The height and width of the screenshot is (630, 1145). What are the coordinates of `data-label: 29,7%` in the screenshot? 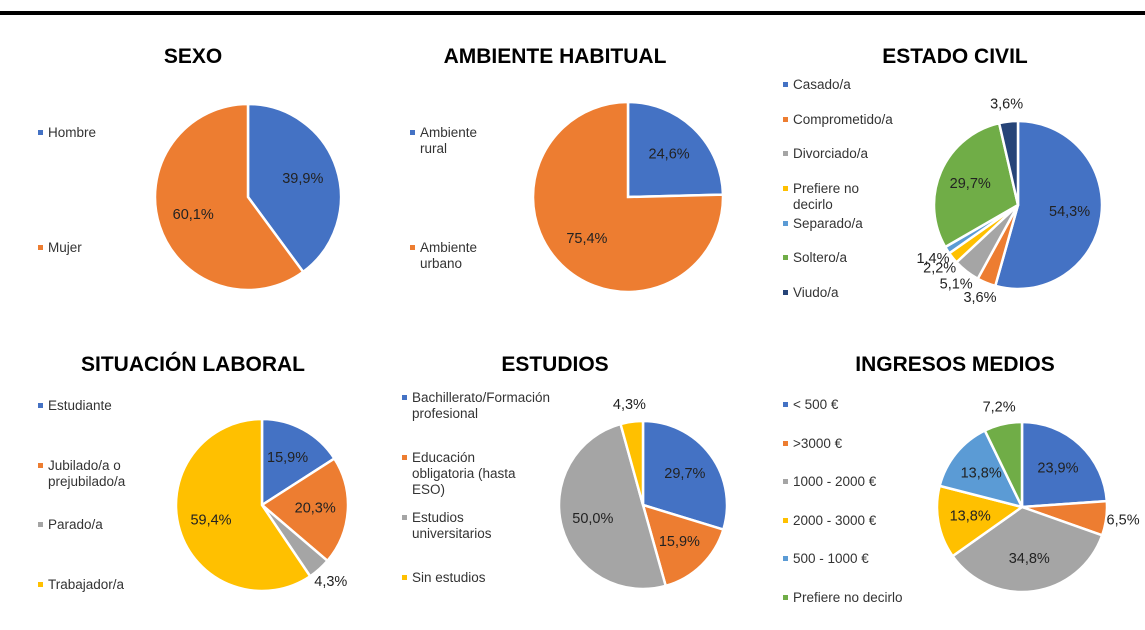 It's located at (970, 184).